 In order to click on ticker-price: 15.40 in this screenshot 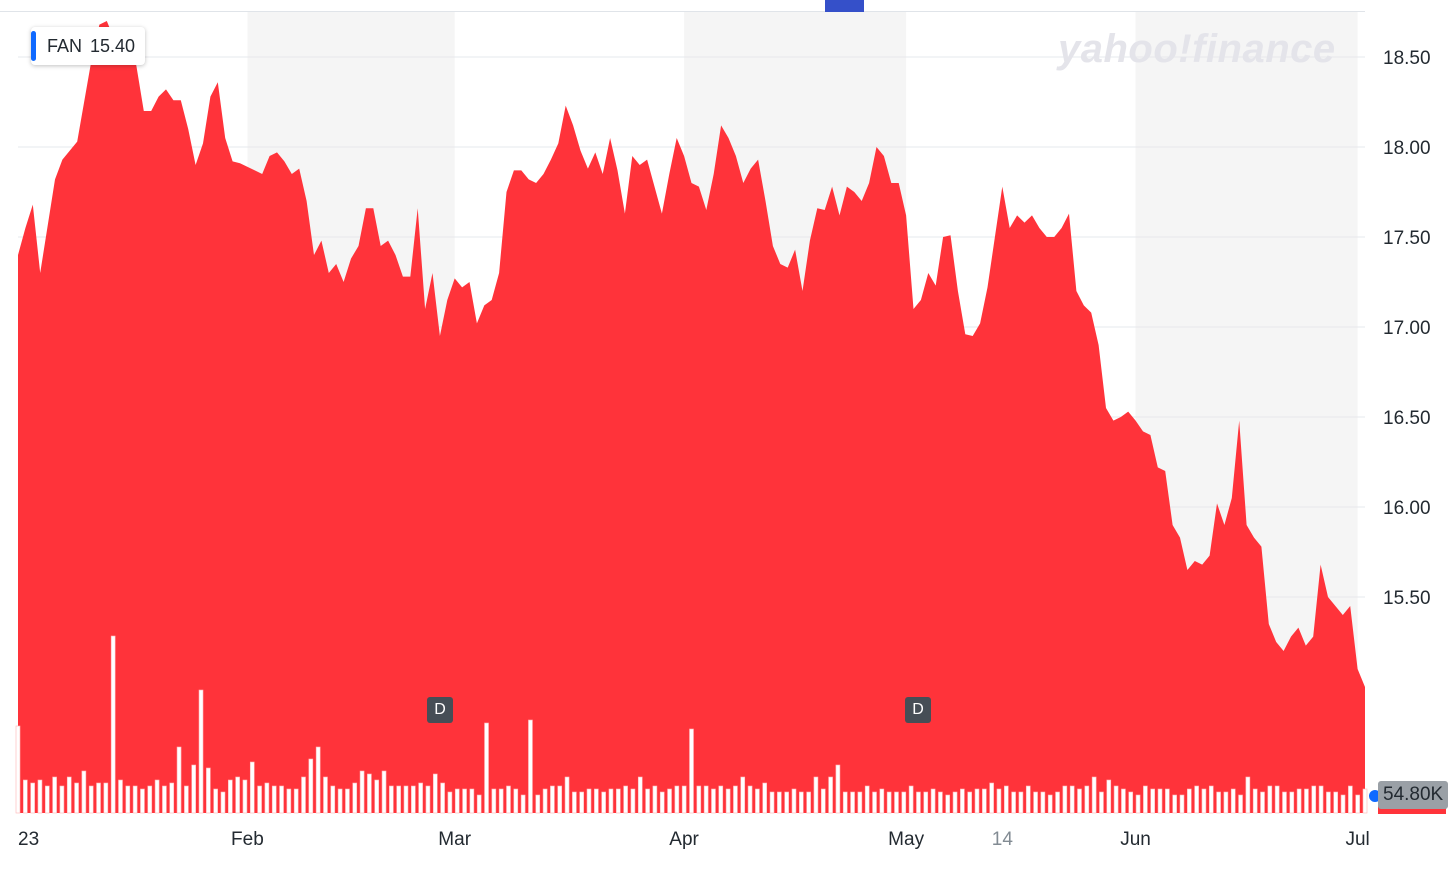, I will do `click(113, 45)`.